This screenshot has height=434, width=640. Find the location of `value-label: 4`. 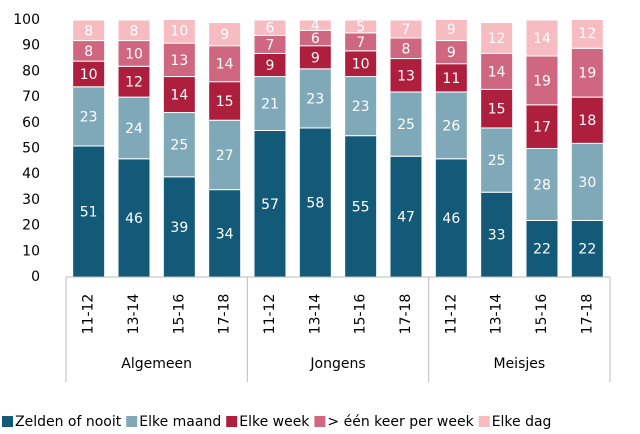

value-label: 4 is located at coordinates (315, 26).